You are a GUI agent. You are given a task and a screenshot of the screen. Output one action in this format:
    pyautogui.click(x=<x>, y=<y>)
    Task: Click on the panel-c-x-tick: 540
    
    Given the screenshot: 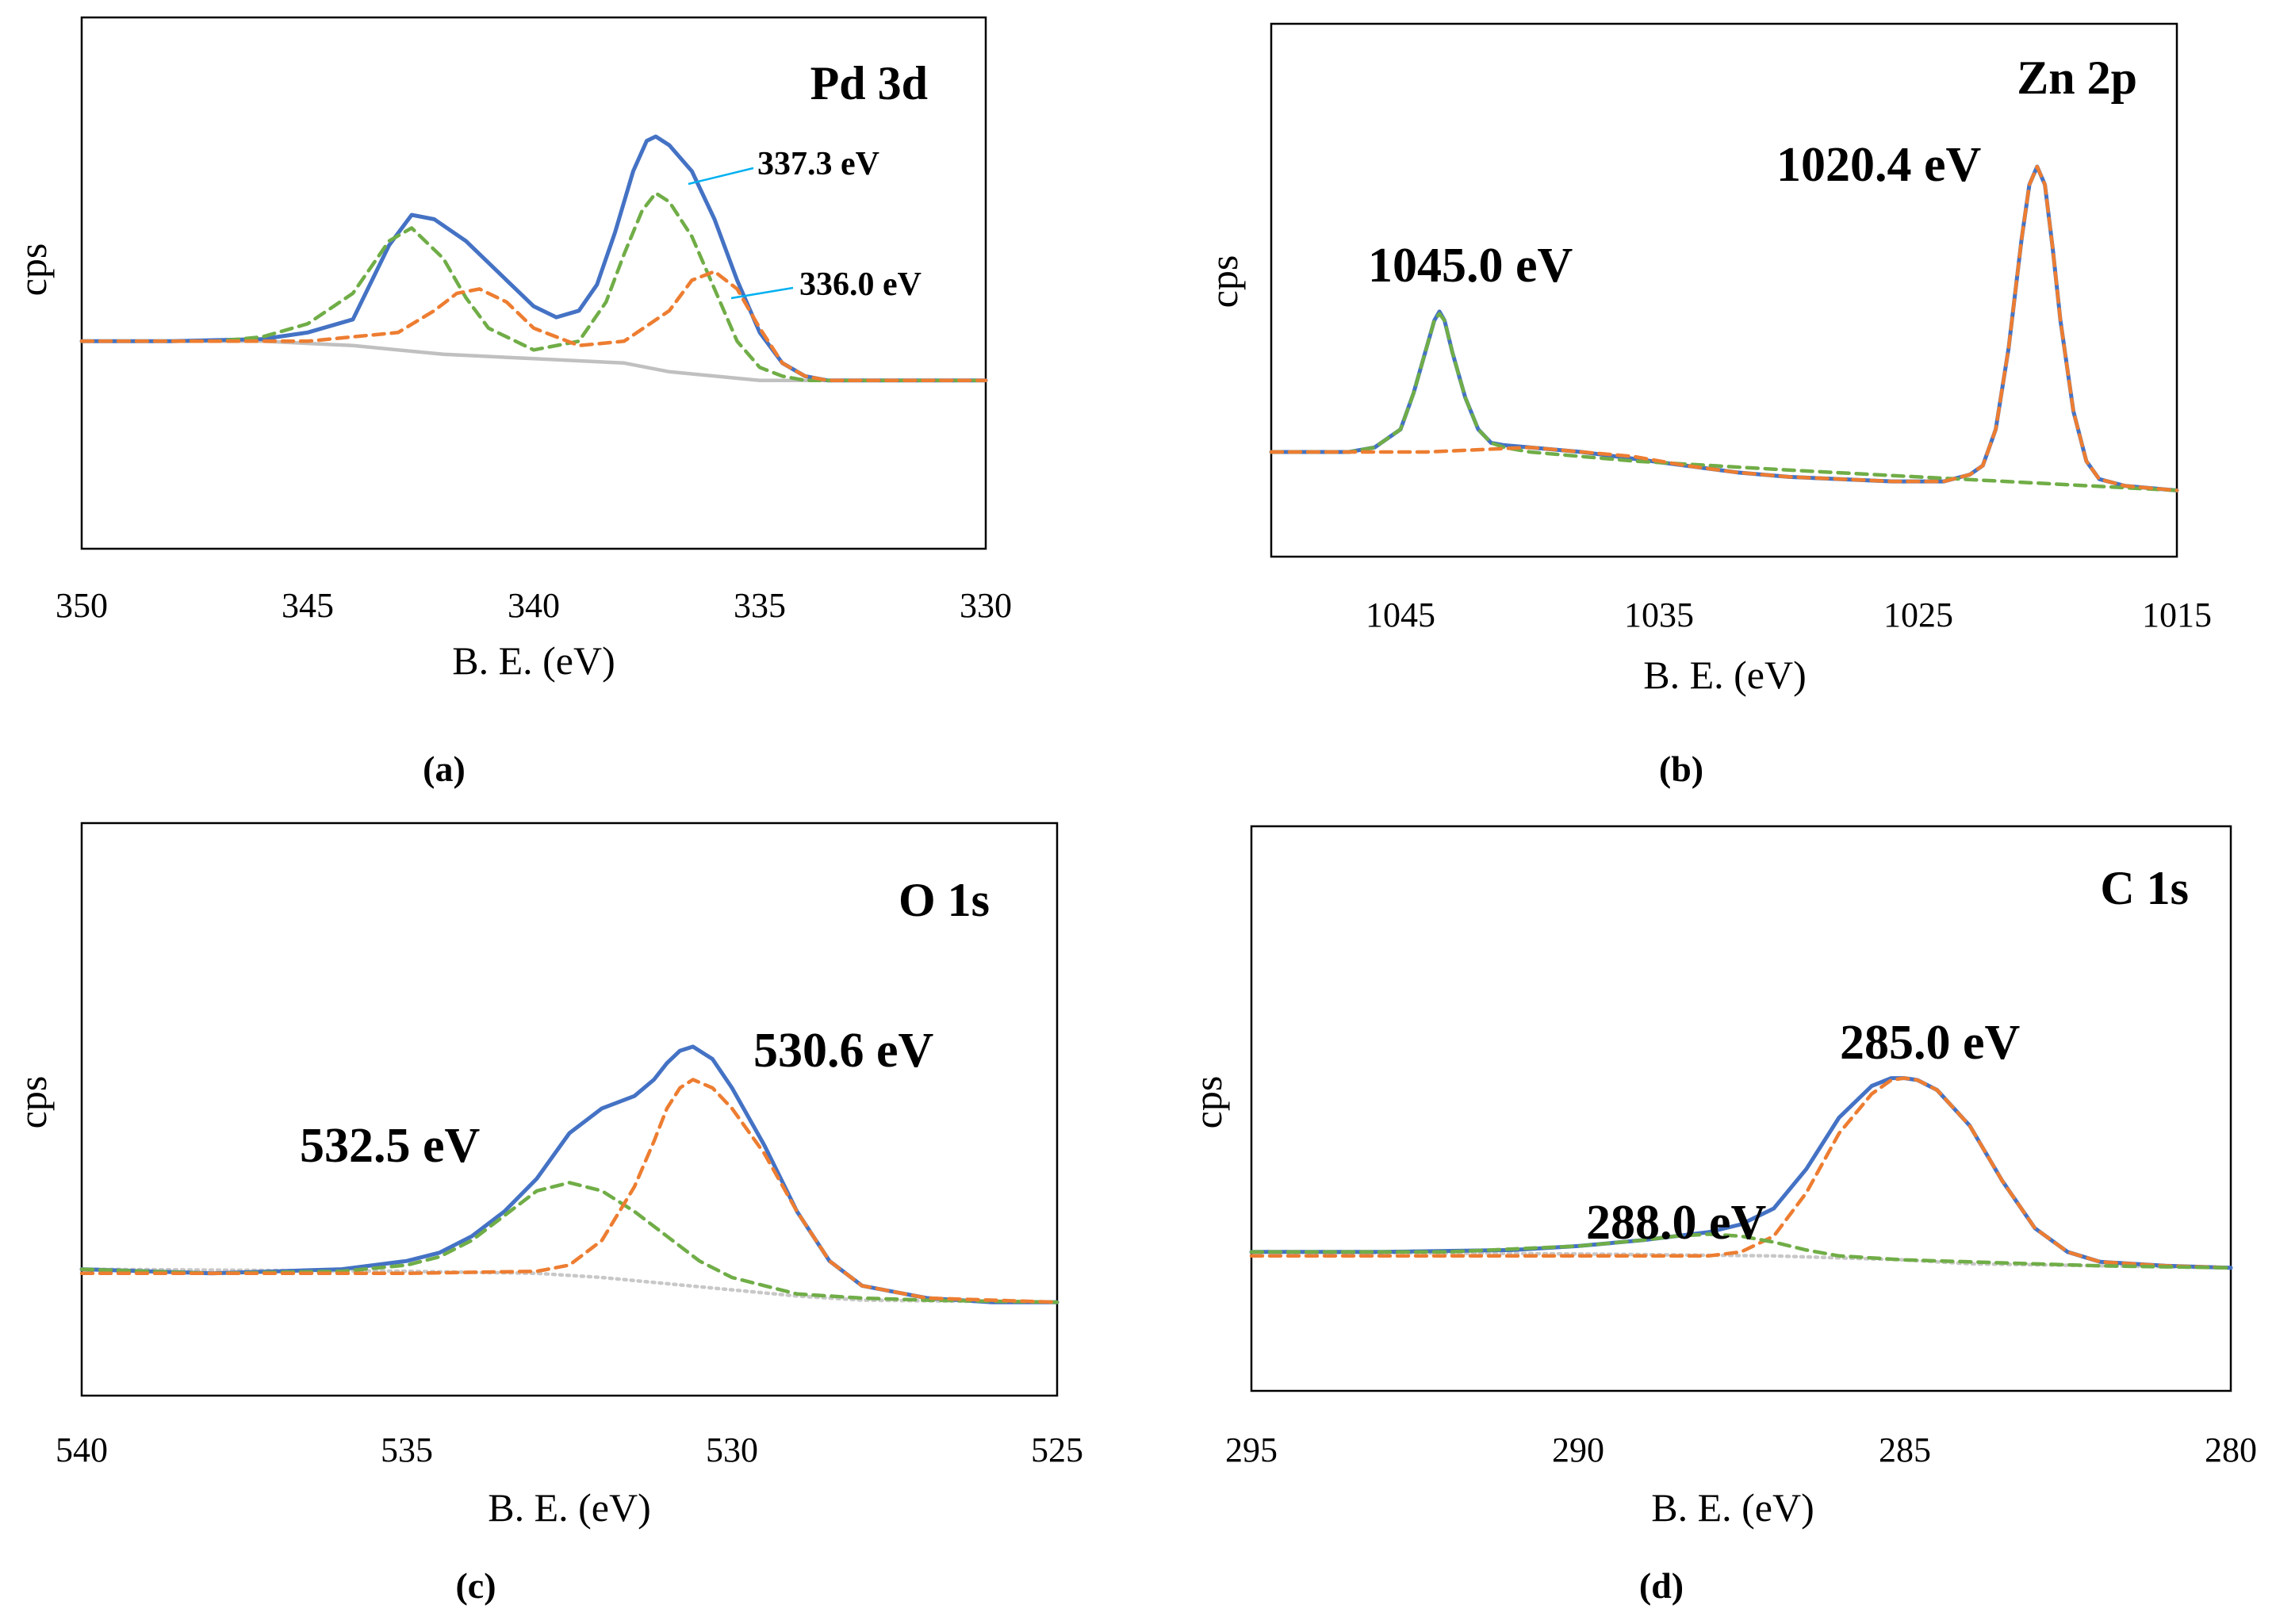 What is the action you would take?
    pyautogui.click(x=82, y=1450)
    